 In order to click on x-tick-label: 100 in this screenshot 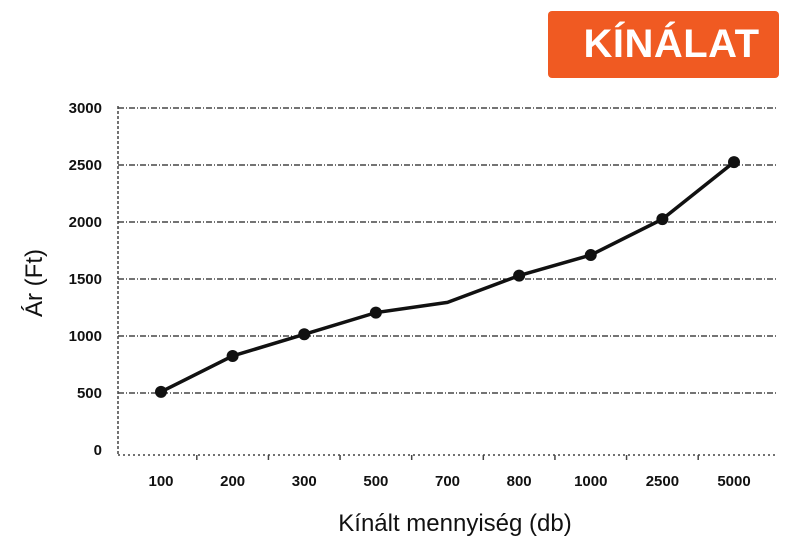, I will do `click(160, 481)`.